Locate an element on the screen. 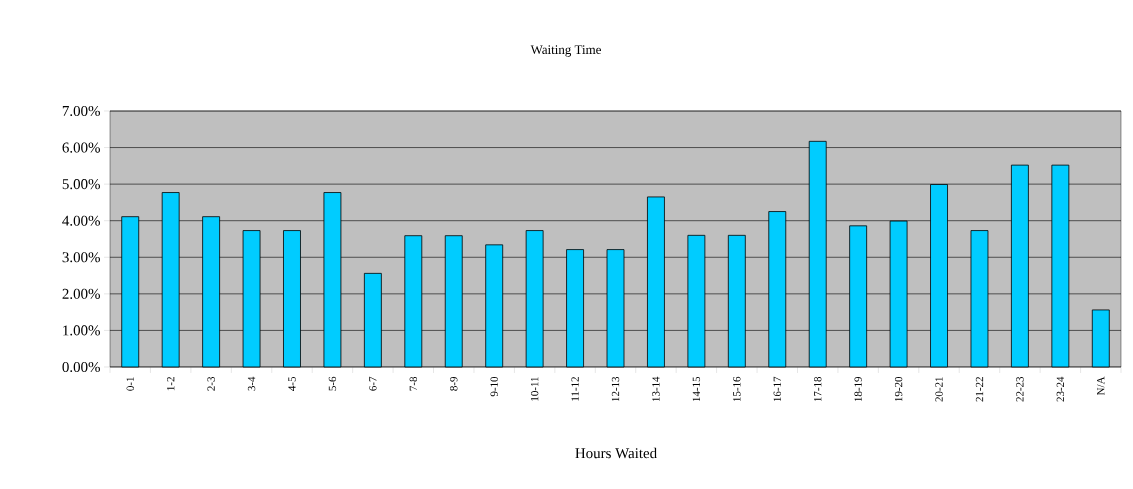  x-tick-label: 21-22 is located at coordinates (979, 389).